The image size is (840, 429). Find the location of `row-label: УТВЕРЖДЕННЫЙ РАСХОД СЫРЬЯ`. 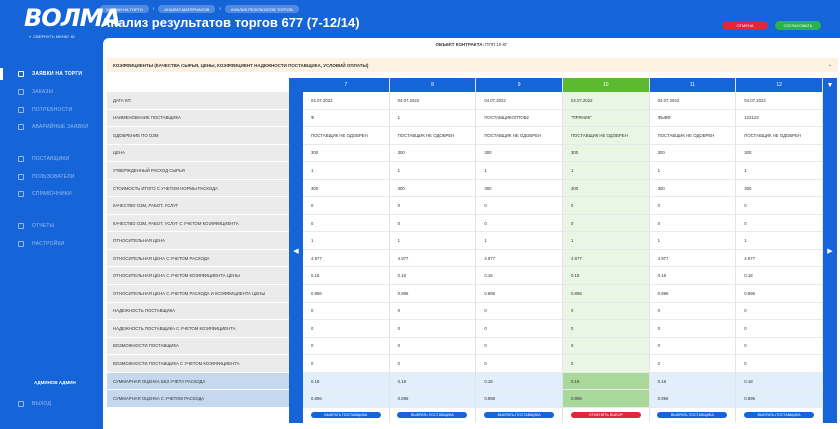

row-label: УТВЕРЖДЕННЫЙ РАСХОД СЫРЬЯ is located at coordinates (198, 171).